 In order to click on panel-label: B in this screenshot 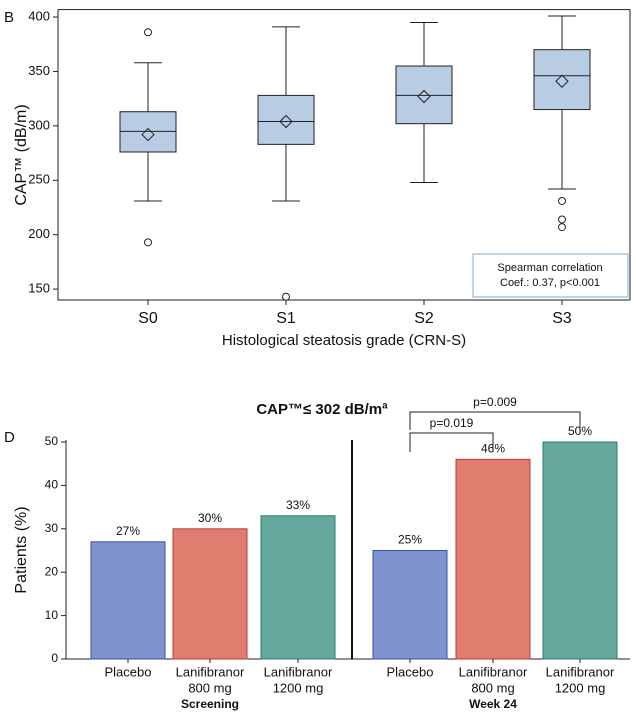, I will do `click(9, 17)`.